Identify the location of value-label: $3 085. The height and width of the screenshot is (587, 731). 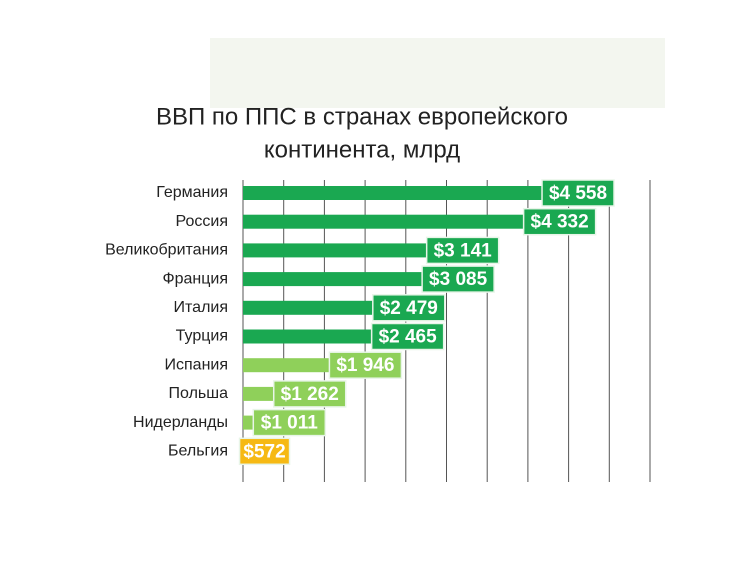
(458, 279).